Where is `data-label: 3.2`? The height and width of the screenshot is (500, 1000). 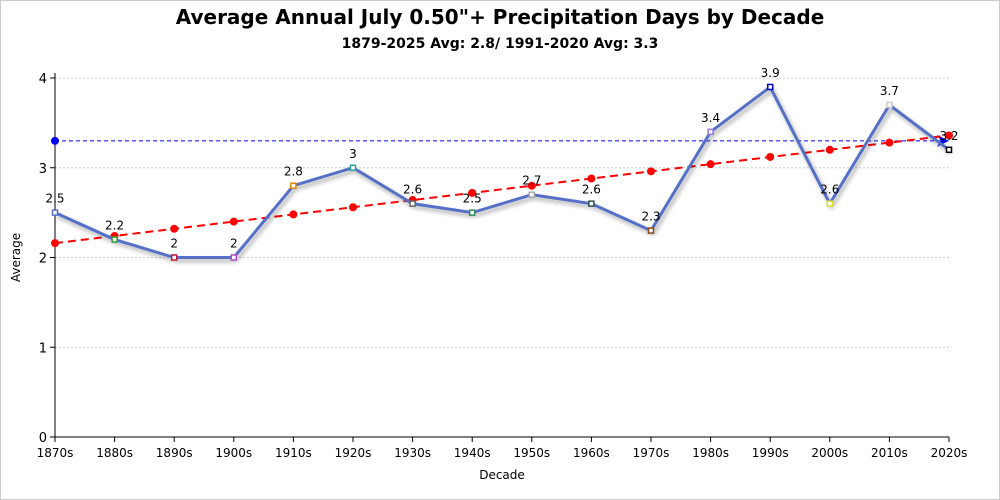 data-label: 3.2 is located at coordinates (948, 136).